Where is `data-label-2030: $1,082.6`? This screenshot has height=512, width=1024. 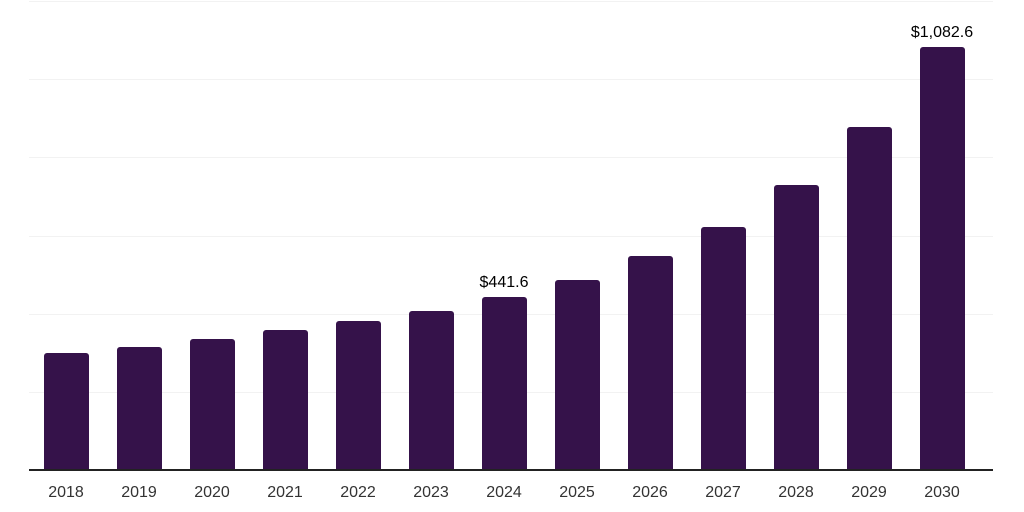 data-label-2030: $1,082.6 is located at coordinates (942, 32).